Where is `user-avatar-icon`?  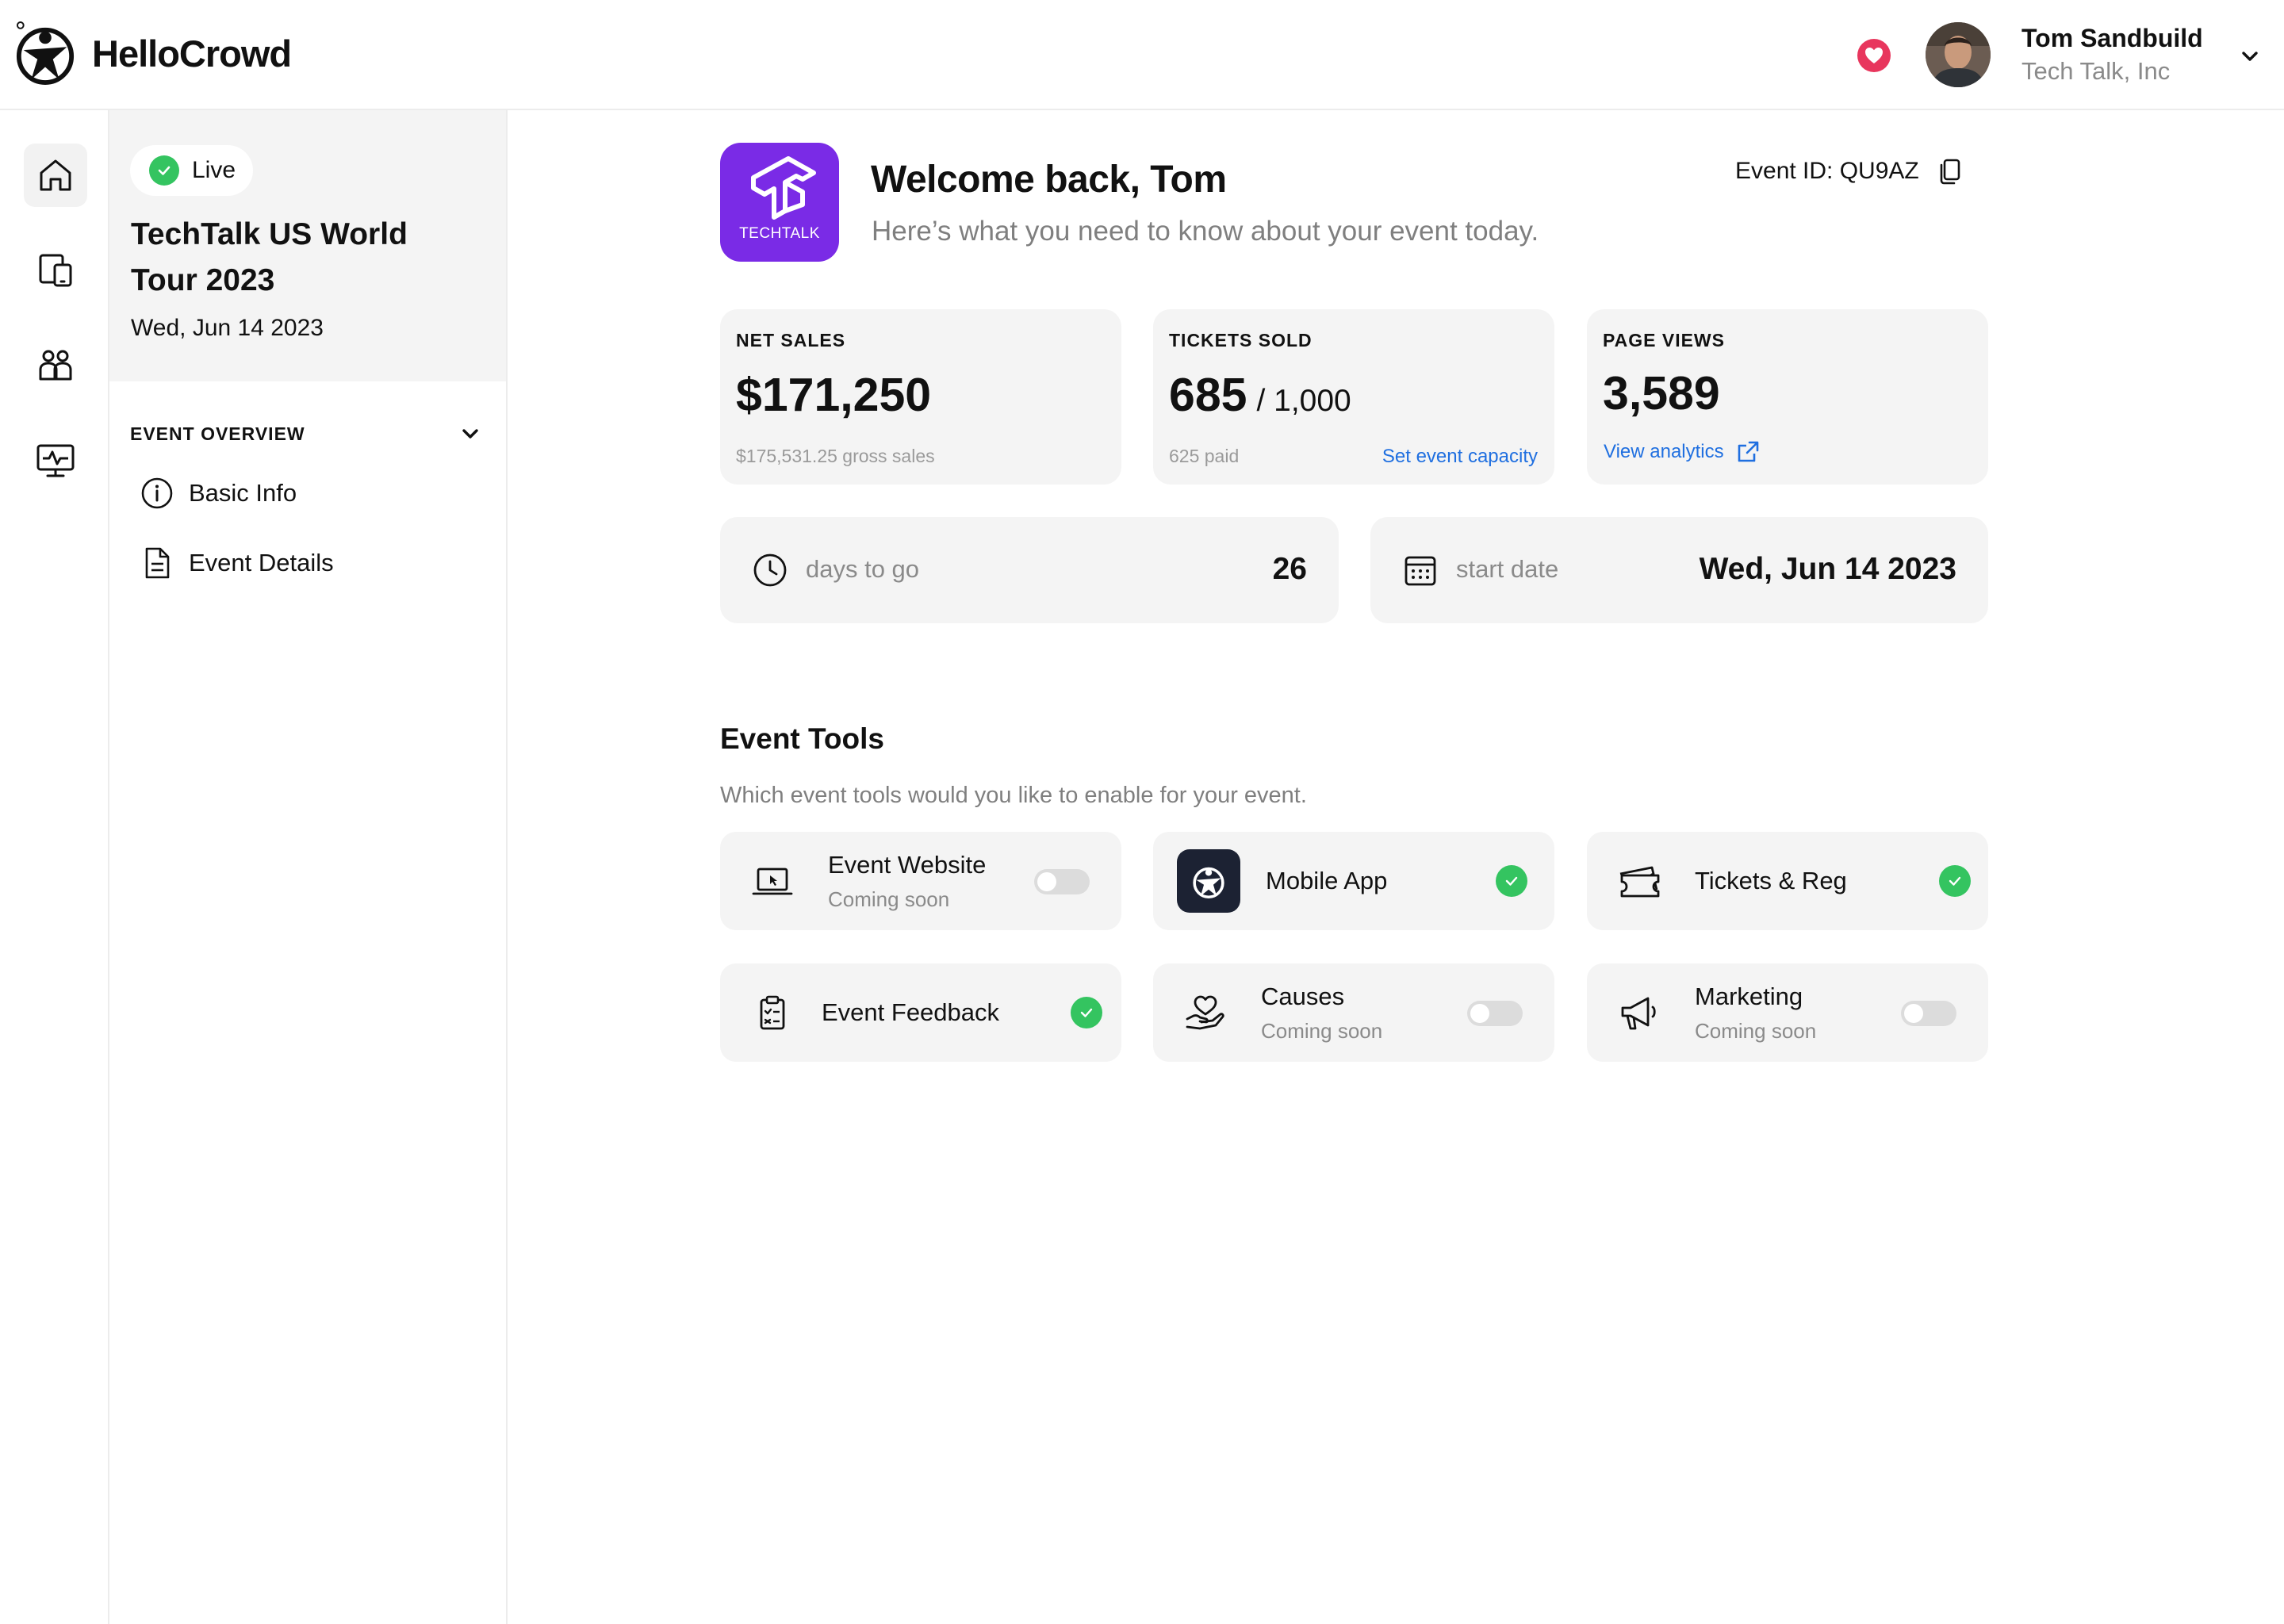
user-avatar-icon is located at coordinates (1958, 54).